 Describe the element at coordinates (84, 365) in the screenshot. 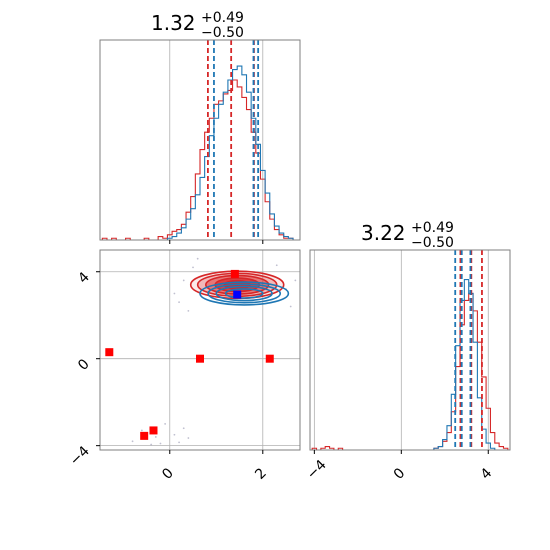

I see `joint-y-tick-label-1: 0` at that location.